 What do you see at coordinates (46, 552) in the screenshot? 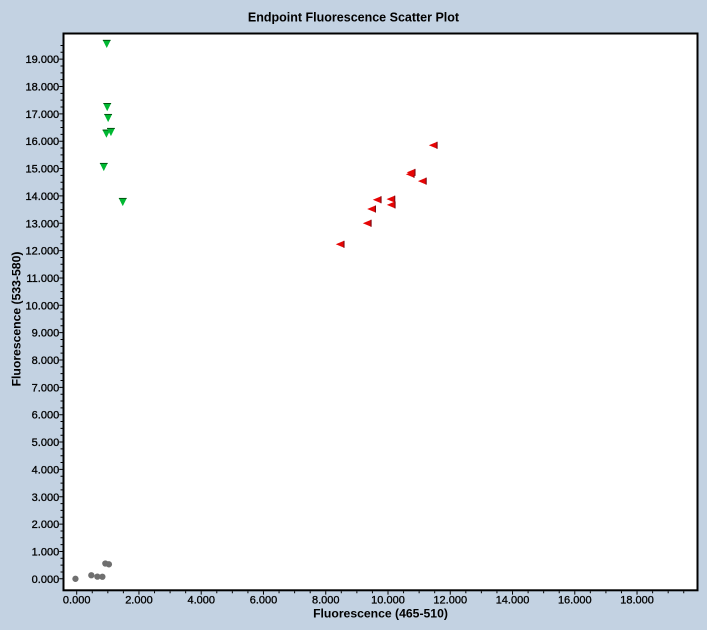
I see `svg-text: 1.000` at bounding box center [46, 552].